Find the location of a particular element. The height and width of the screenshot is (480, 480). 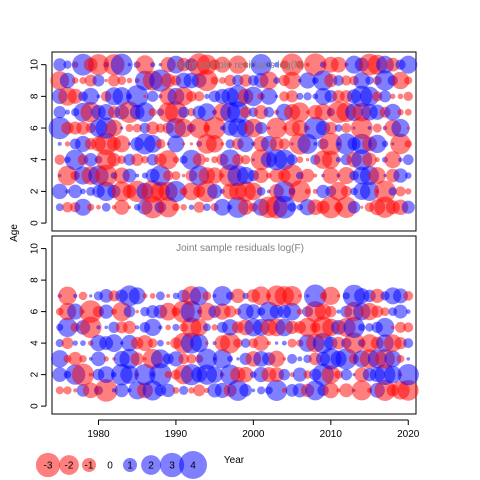

y-tick-label: 10 is located at coordinates (35, 249).